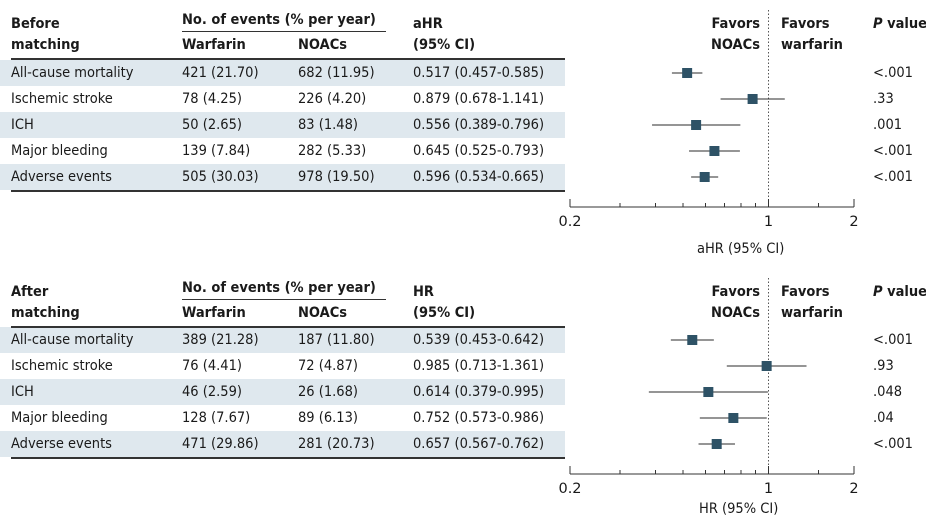 The width and height of the screenshot is (926, 519). Describe the element at coordinates (479, 73) in the screenshot. I see `hr-ci-value: 0.517 (0.457-0.585)` at that location.